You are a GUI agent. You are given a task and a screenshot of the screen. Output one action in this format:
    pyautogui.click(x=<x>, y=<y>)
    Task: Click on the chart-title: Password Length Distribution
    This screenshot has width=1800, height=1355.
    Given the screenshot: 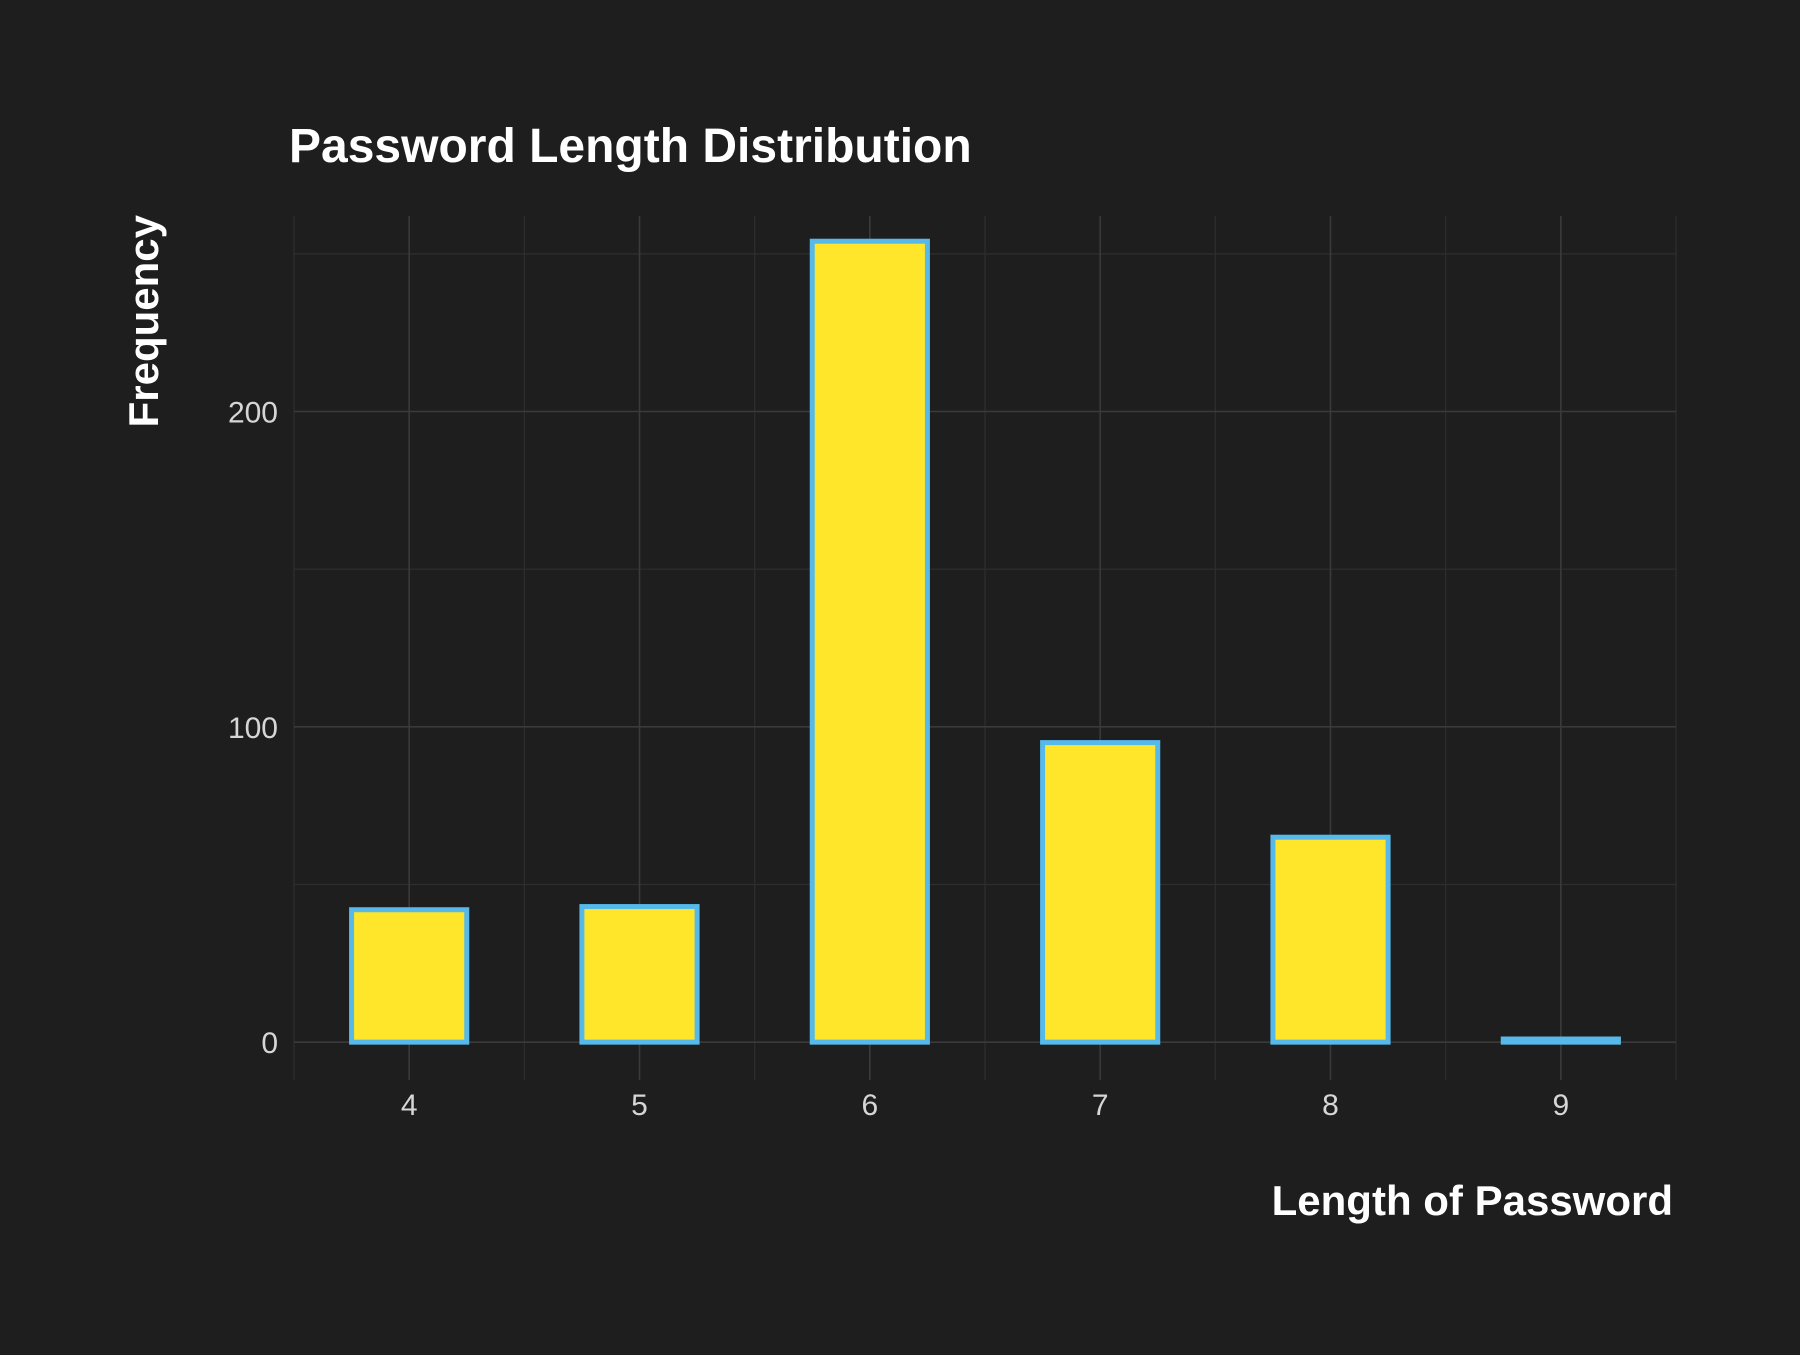 What is the action you would take?
    pyautogui.click(x=630, y=146)
    